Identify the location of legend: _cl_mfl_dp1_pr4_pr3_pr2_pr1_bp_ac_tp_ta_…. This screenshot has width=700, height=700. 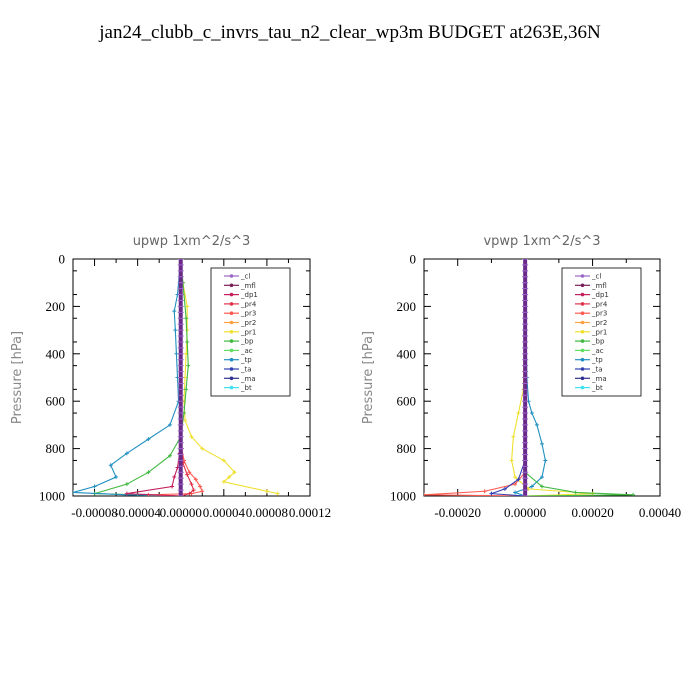
(601, 332).